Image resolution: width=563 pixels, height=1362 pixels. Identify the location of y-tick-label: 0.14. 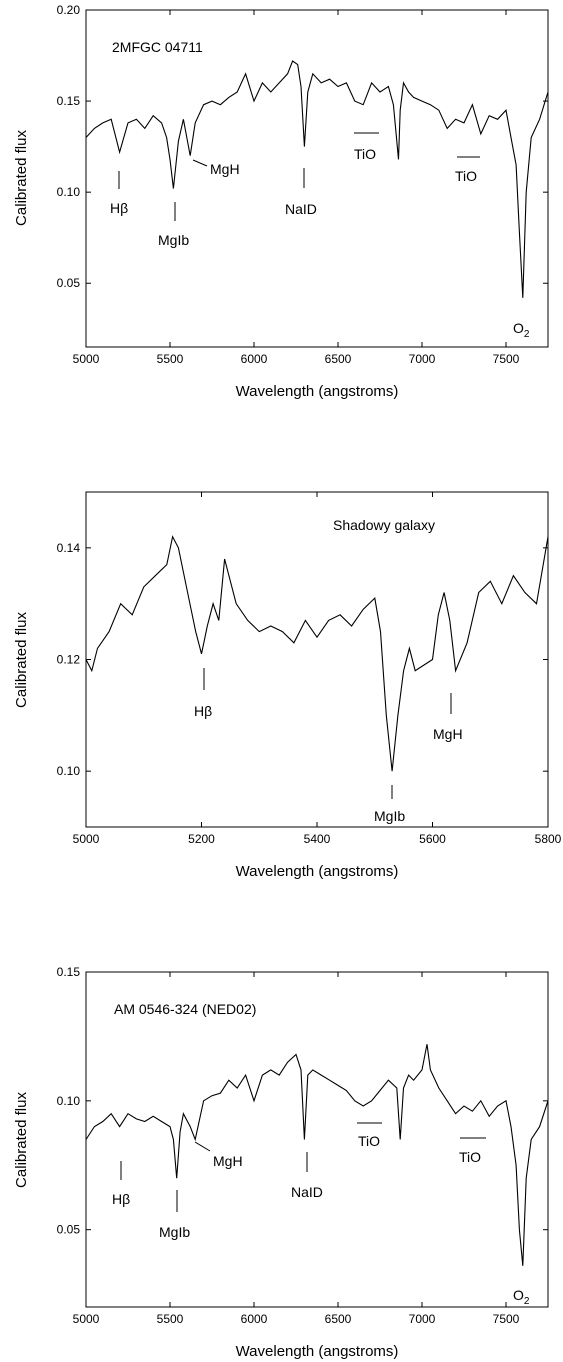
(69, 548).